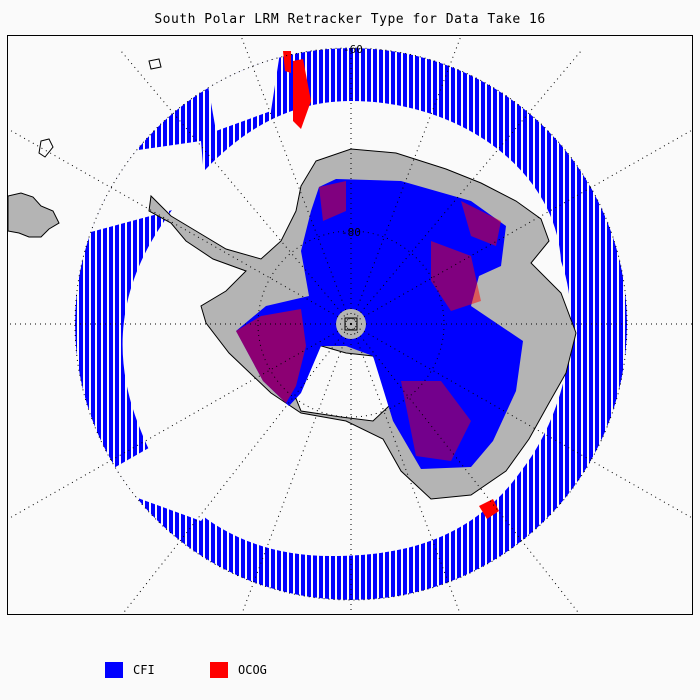 The image size is (700, 700). I want to click on legend-item-ocog: OCOG, so click(238, 670).